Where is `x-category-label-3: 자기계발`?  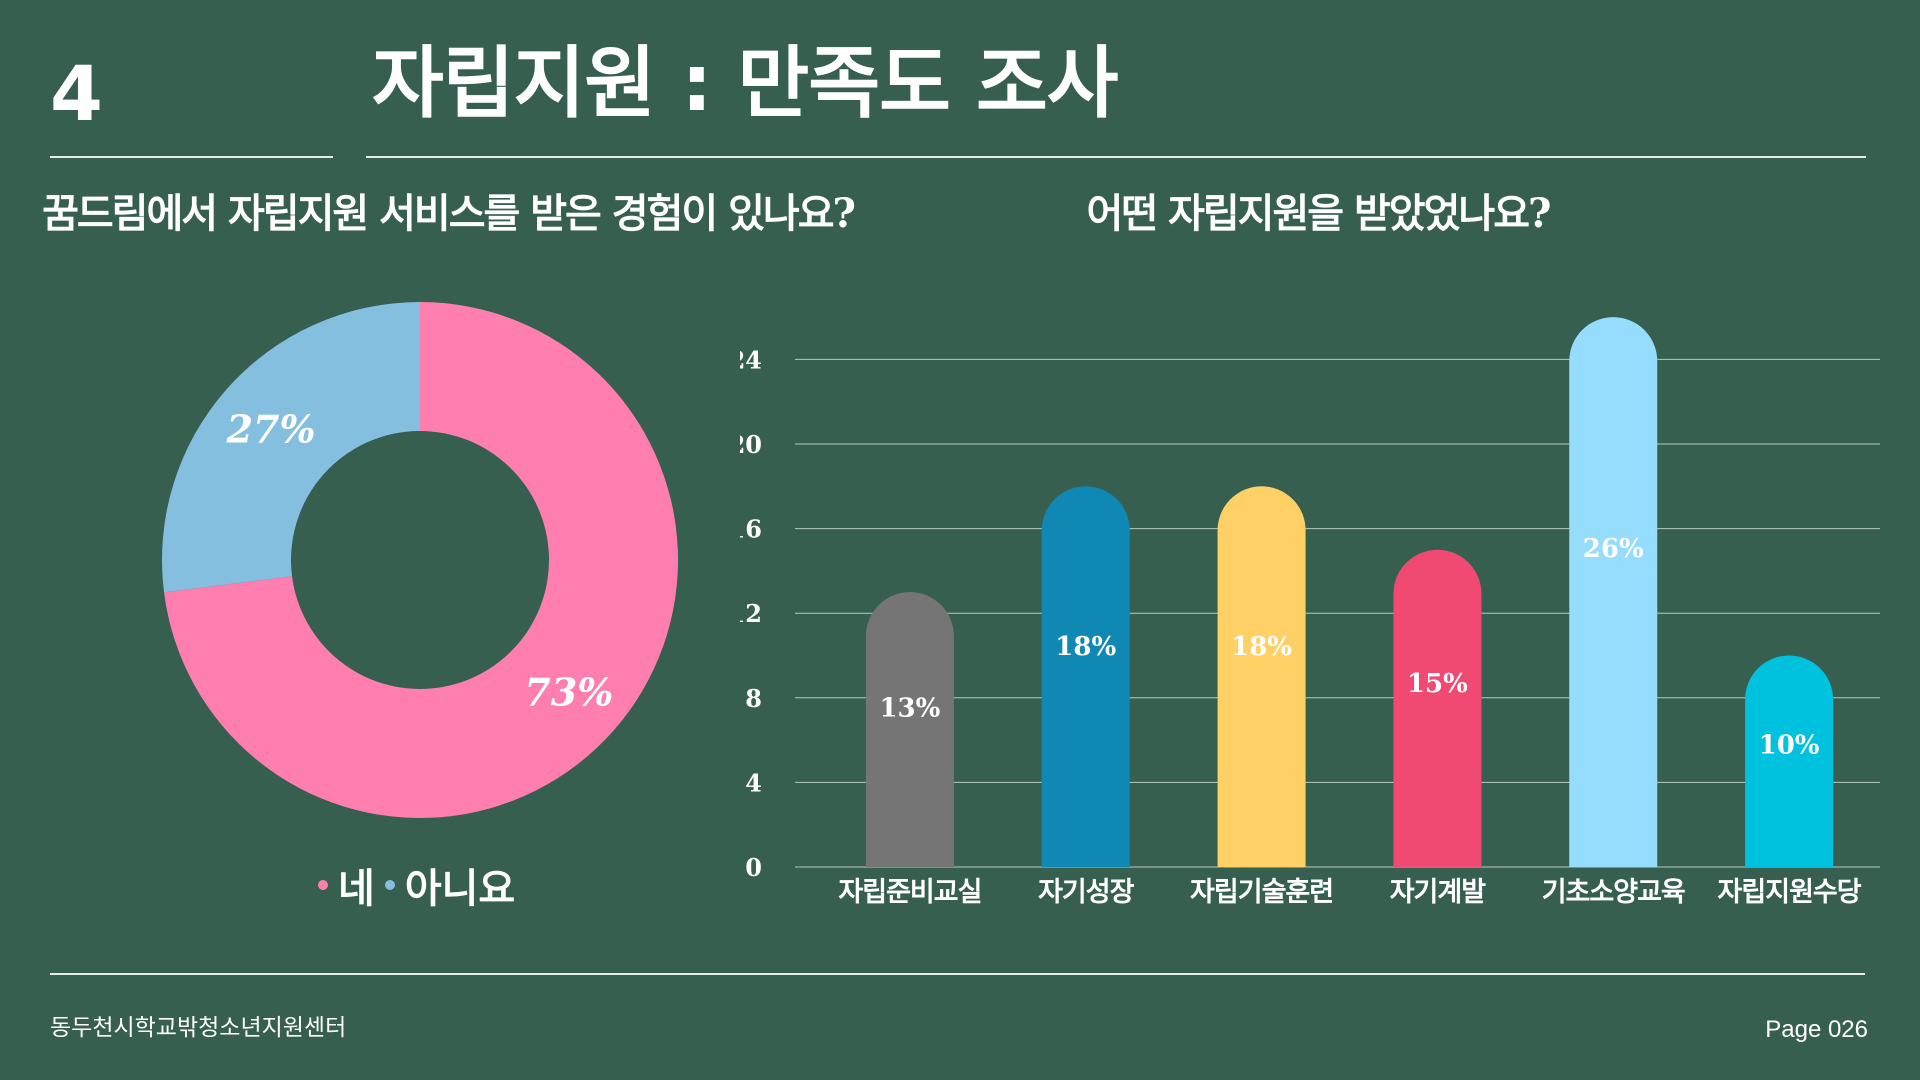 x-category-label-3: 자기계발 is located at coordinates (1438, 892).